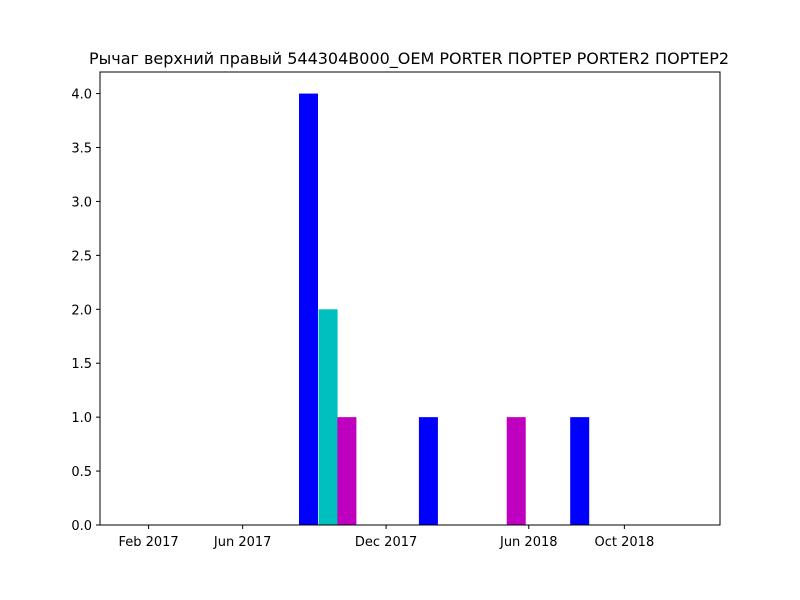  I want to click on x-axis: Feb 2017 Jun 2017 Dec 2017 Jun 2018 Oct 2018, so click(386, 537).